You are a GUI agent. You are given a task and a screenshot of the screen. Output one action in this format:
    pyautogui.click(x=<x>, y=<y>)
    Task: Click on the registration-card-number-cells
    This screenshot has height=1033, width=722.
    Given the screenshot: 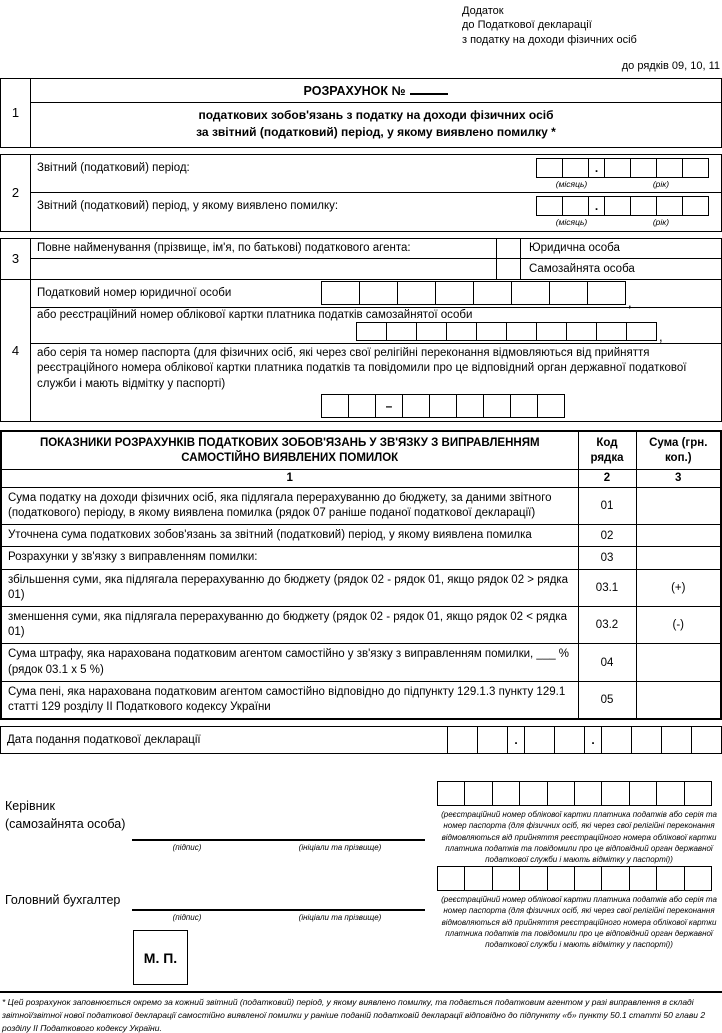 What is the action you would take?
    pyautogui.click(x=506, y=331)
    